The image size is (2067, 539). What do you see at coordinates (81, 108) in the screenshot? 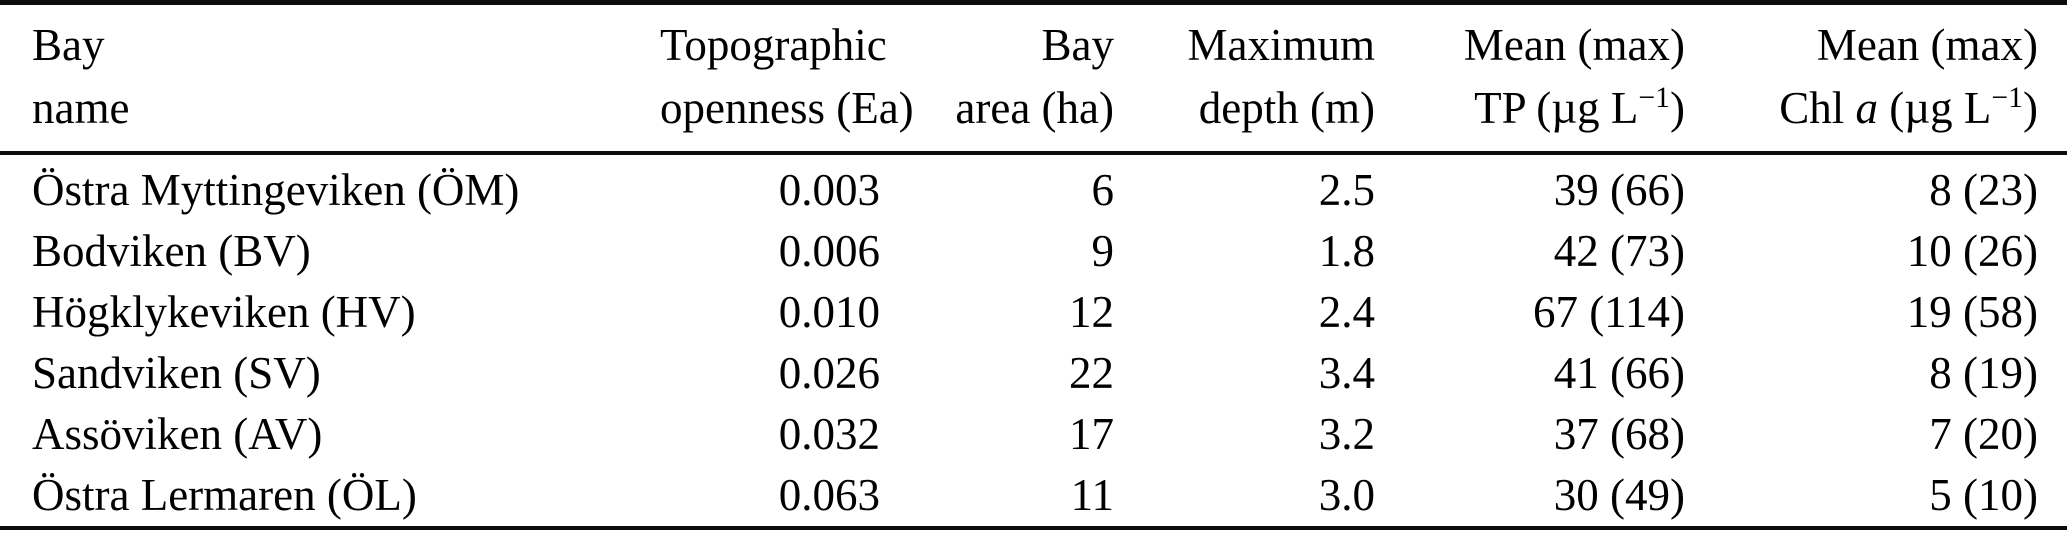
I see `header-line-2: name` at bounding box center [81, 108].